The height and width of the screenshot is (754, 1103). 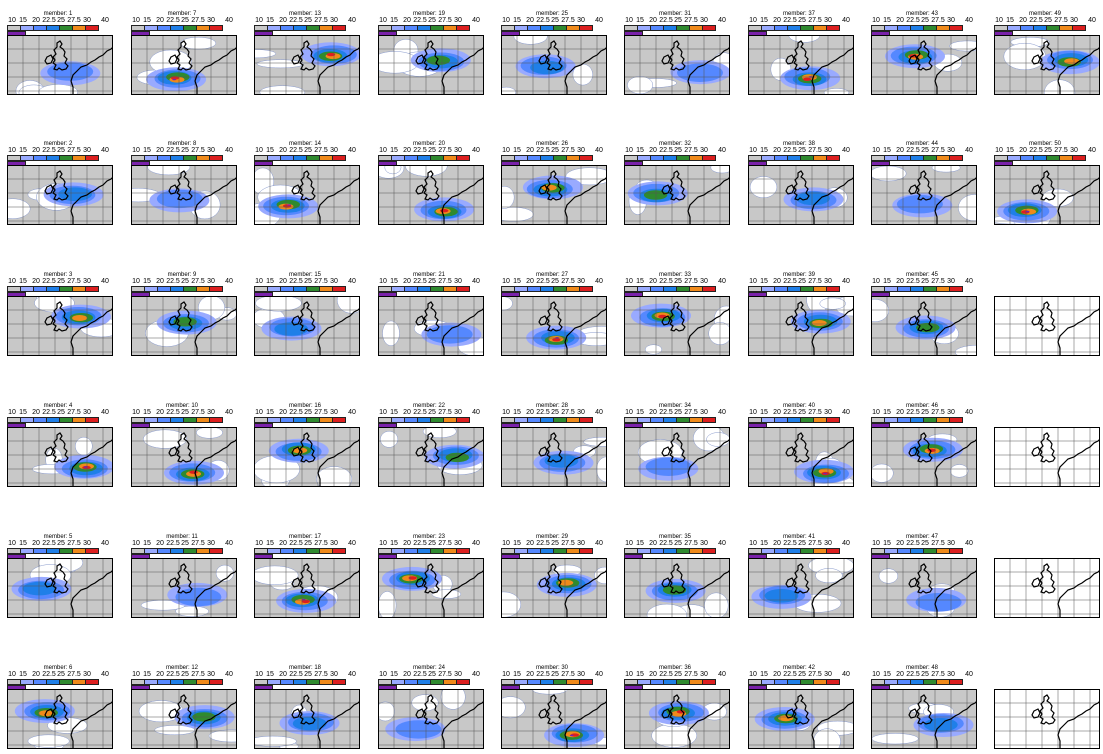 What do you see at coordinates (675, 308) in the screenshot?
I see `member-panel: member: 33 10 15 20 22.5 25 27.5 30 40` at bounding box center [675, 308].